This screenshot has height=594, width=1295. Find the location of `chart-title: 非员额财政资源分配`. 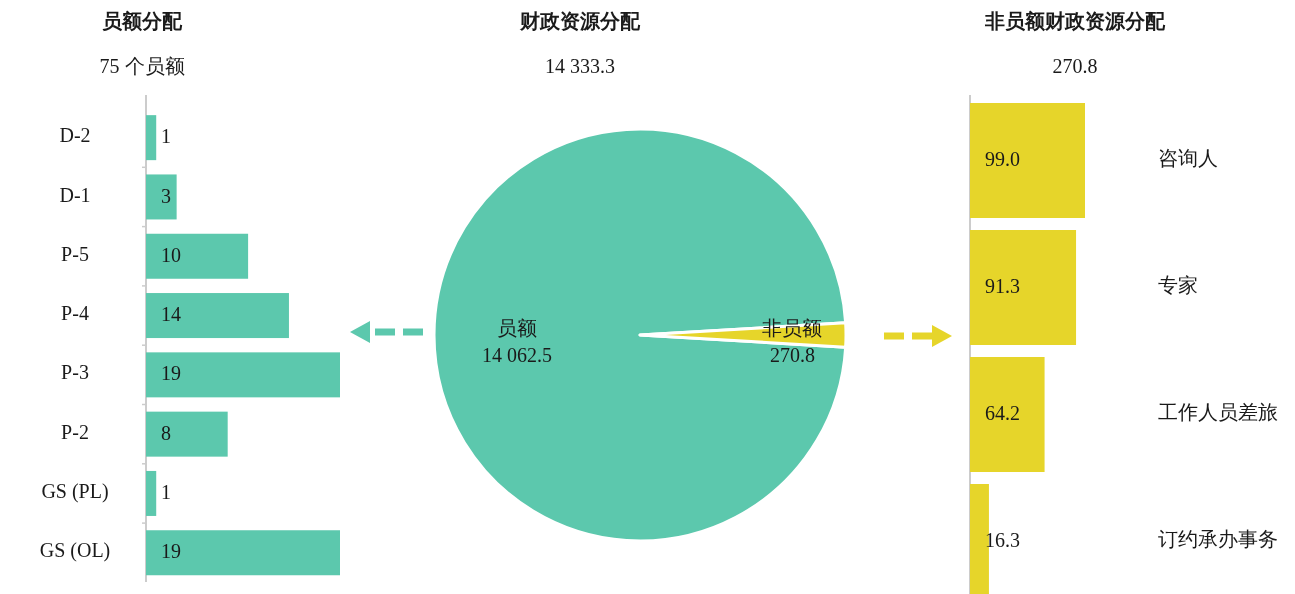

chart-title: 非员额财政资源分配 is located at coordinates (1075, 21).